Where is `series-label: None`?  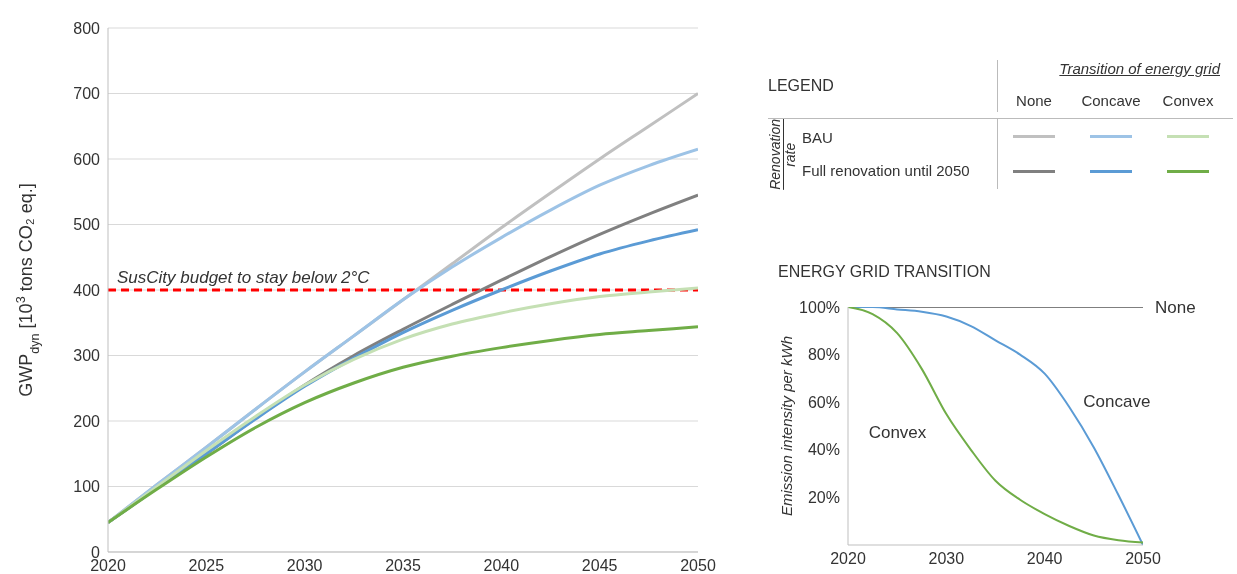 series-label: None is located at coordinates (1175, 307).